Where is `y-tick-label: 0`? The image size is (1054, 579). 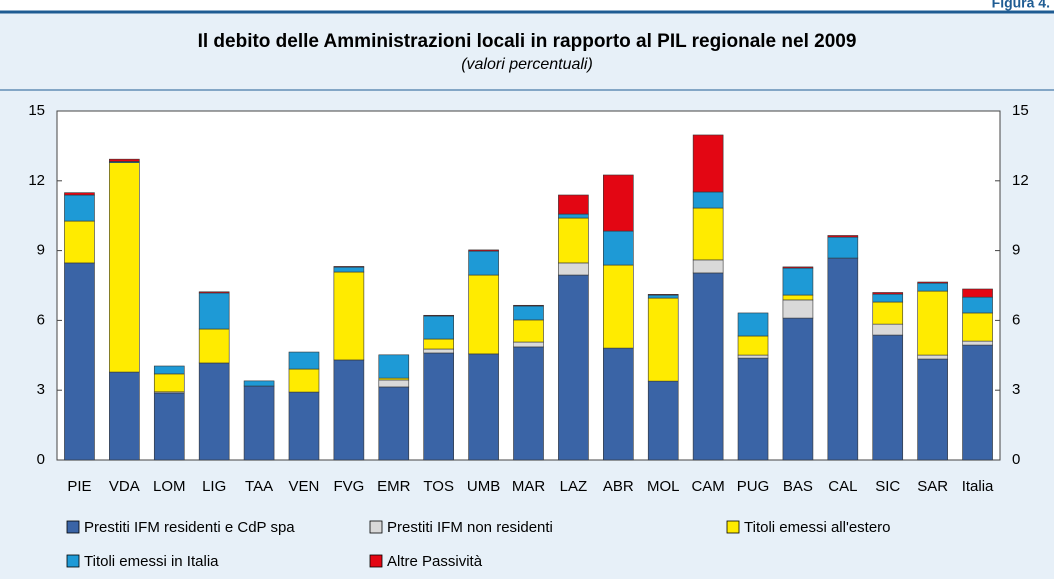 y-tick-label: 0 is located at coordinates (41, 459).